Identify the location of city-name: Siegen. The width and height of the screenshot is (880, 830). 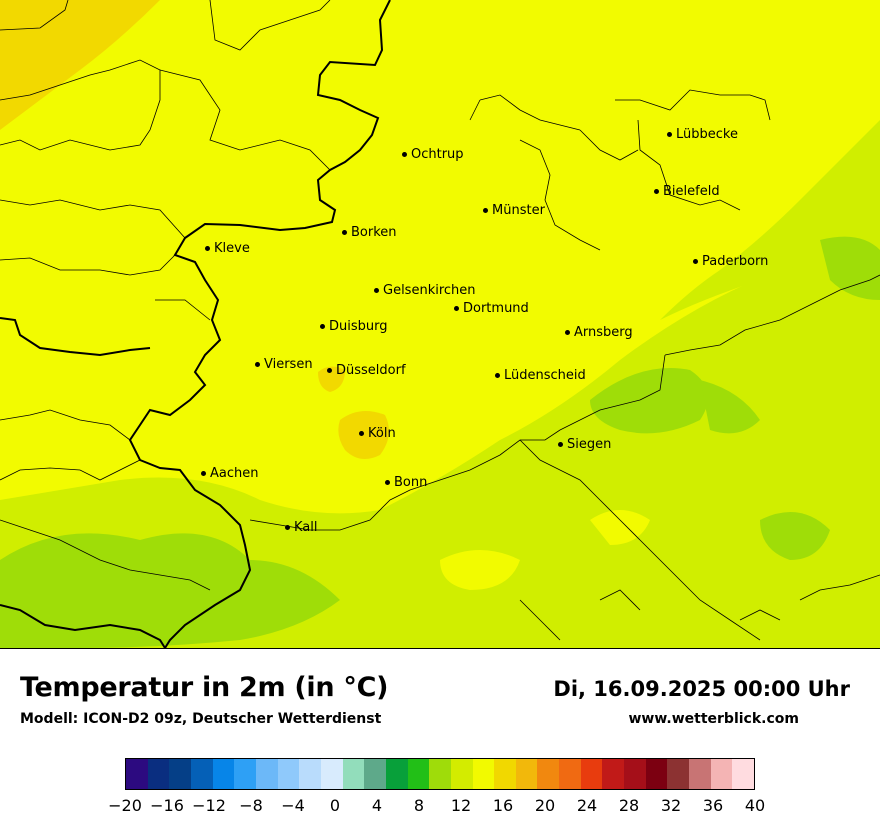
(589, 444).